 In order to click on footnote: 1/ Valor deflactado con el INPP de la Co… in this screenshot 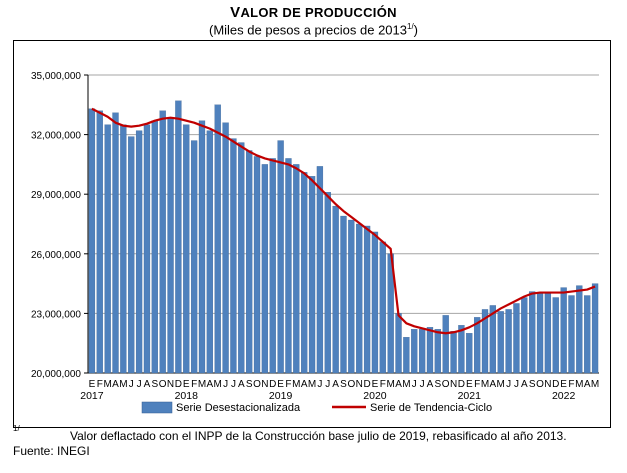, I will do `click(290, 433)`.